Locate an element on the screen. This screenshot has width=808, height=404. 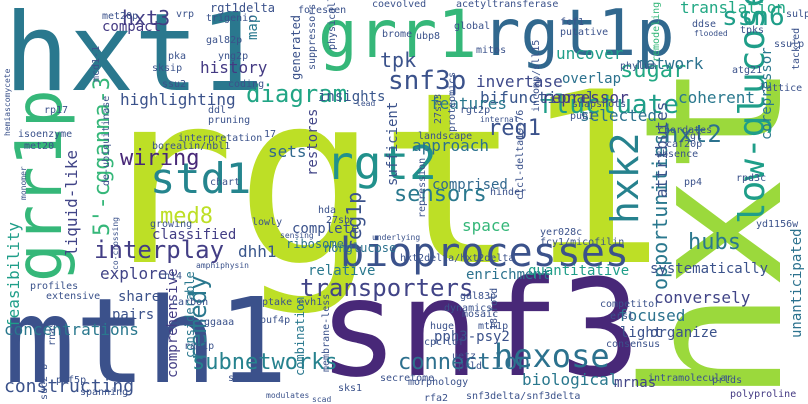
word: puf4p is located at coordinates (275, 320).